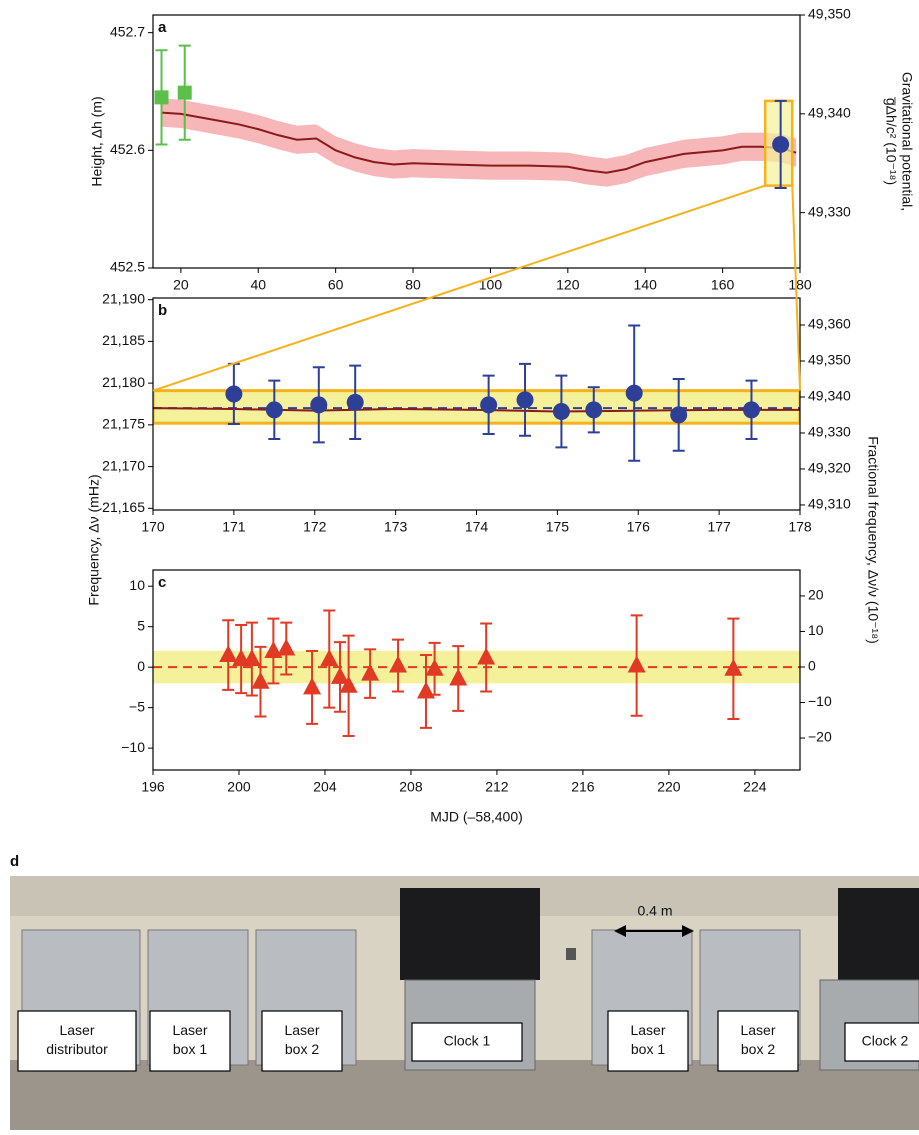 The image size is (919, 1135). Describe the element at coordinates (137, 585) in the screenshot. I see `y-tick-label: 10` at that location.